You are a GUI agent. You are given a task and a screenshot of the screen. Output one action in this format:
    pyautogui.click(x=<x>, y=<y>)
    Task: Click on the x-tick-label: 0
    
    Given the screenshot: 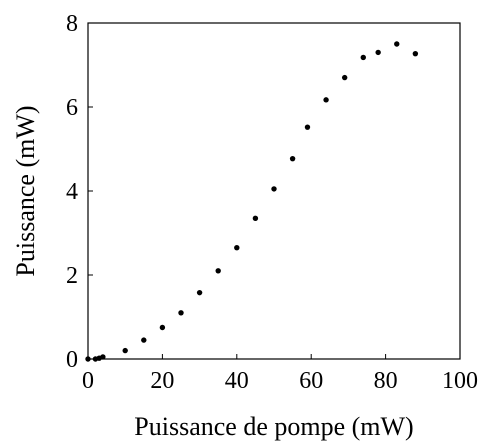 What is the action you would take?
    pyautogui.click(x=88, y=381)
    